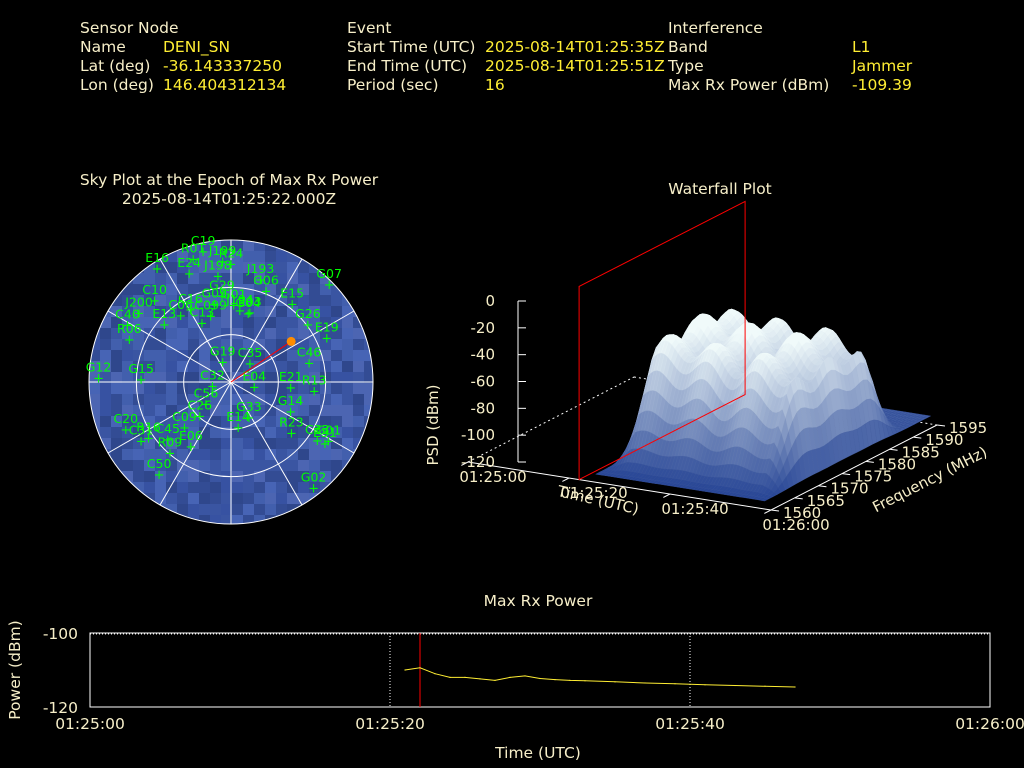 The height and width of the screenshot is (768, 1024). Describe the element at coordinates (537, 753) in the screenshot. I see `power-x-axis-title: Time (UTC)` at that location.